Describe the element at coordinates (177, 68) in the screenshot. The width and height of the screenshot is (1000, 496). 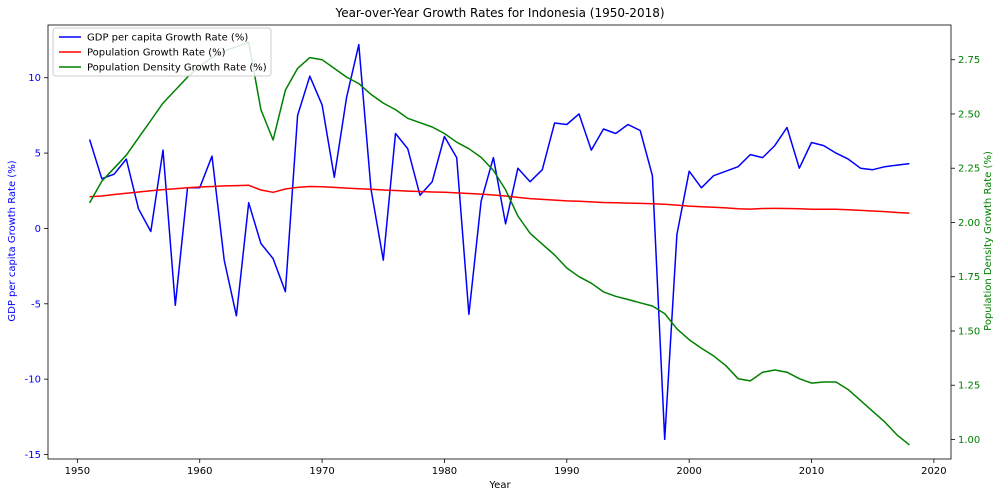
I see `legend-label-3: Population Density Growth Rate (%)` at that location.